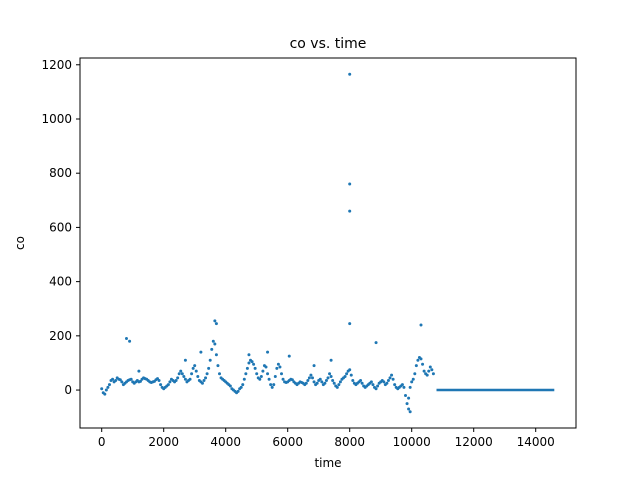 This screenshot has width=640, height=480. I want to click on y-tick-label: 1200, so click(56, 65).